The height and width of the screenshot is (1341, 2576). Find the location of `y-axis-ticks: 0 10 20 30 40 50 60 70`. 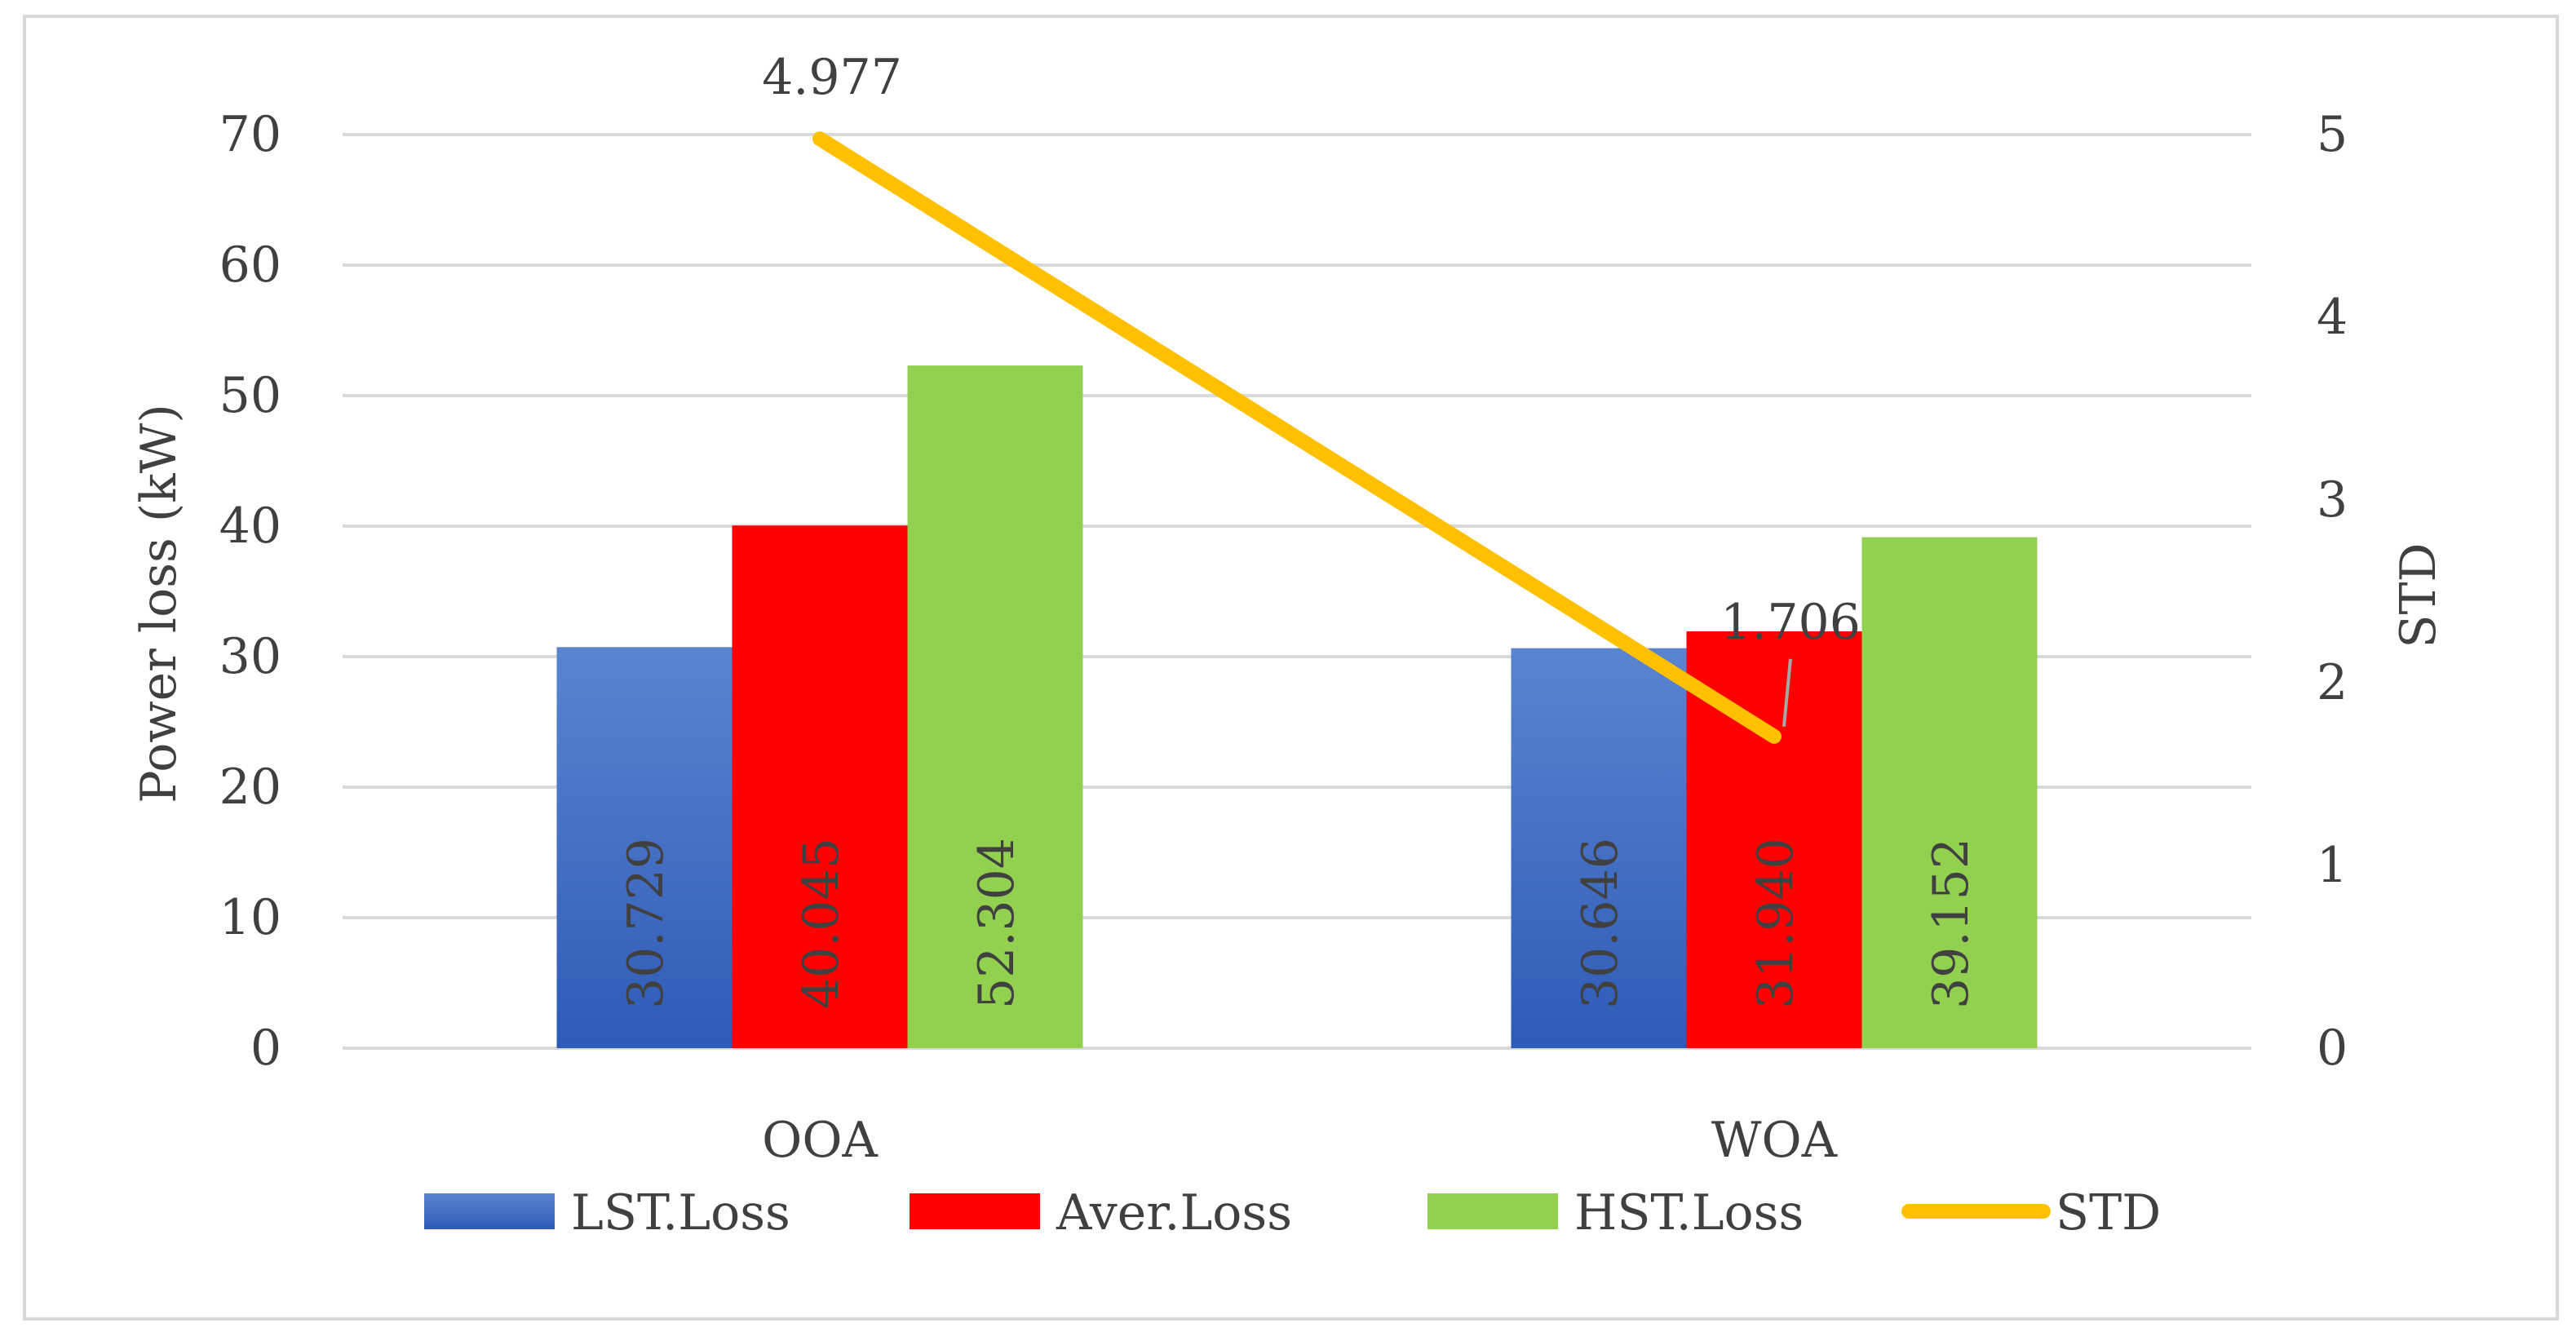

y-axis-ticks: 0 10 20 30 40 50 60 70 is located at coordinates (250, 592).